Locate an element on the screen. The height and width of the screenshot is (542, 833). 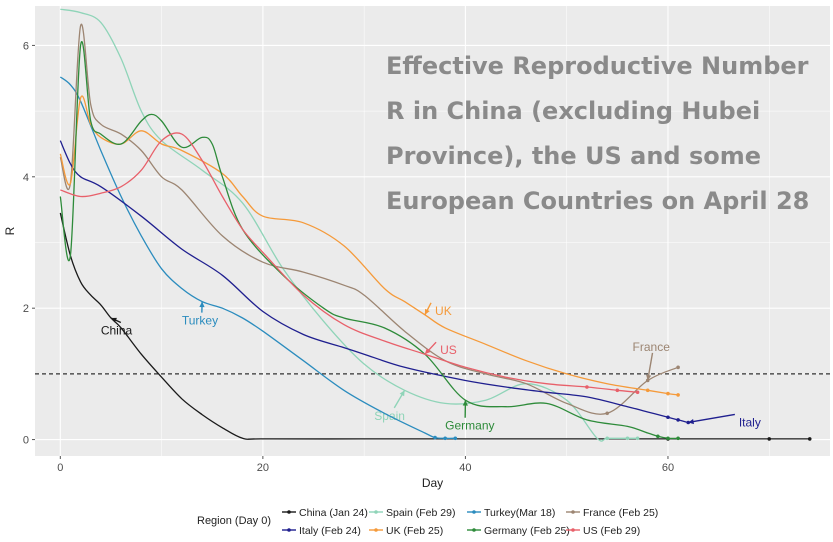
annotation-arrow-italy is located at coordinates (711, 418).